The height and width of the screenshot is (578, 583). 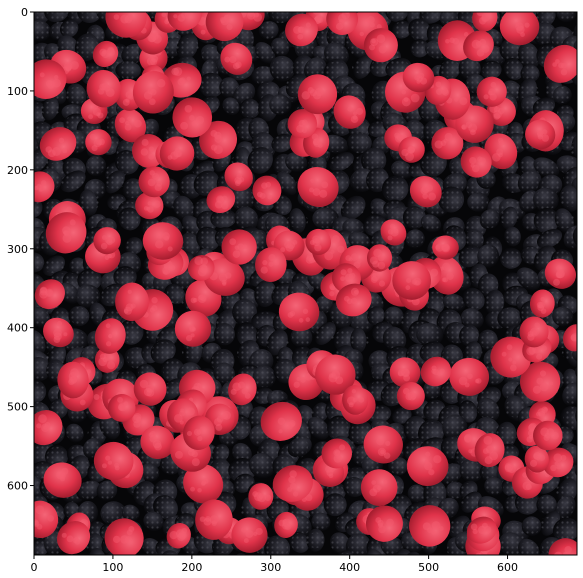 I want to click on y-tick-label: 500, so click(x=17, y=407).